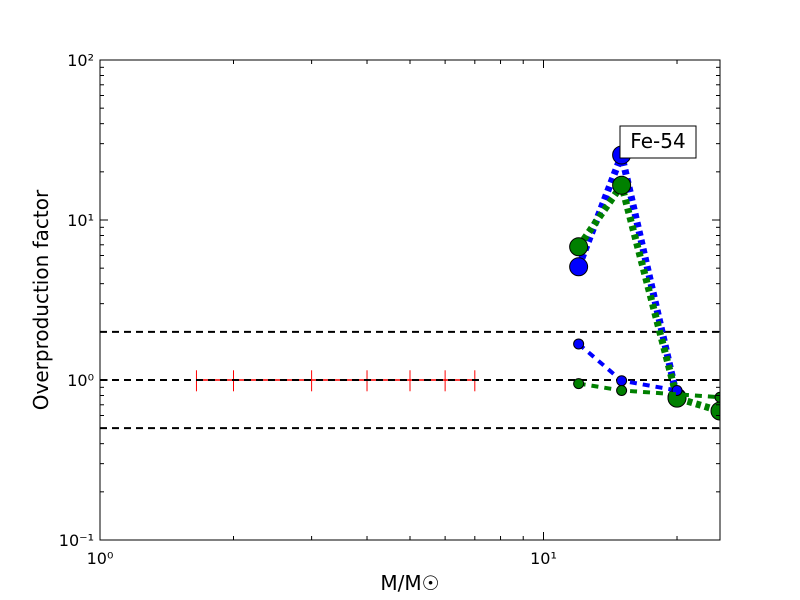 The height and width of the screenshot is (600, 800). I want to click on y-axis-label: Overproduction factor, so click(41, 299).